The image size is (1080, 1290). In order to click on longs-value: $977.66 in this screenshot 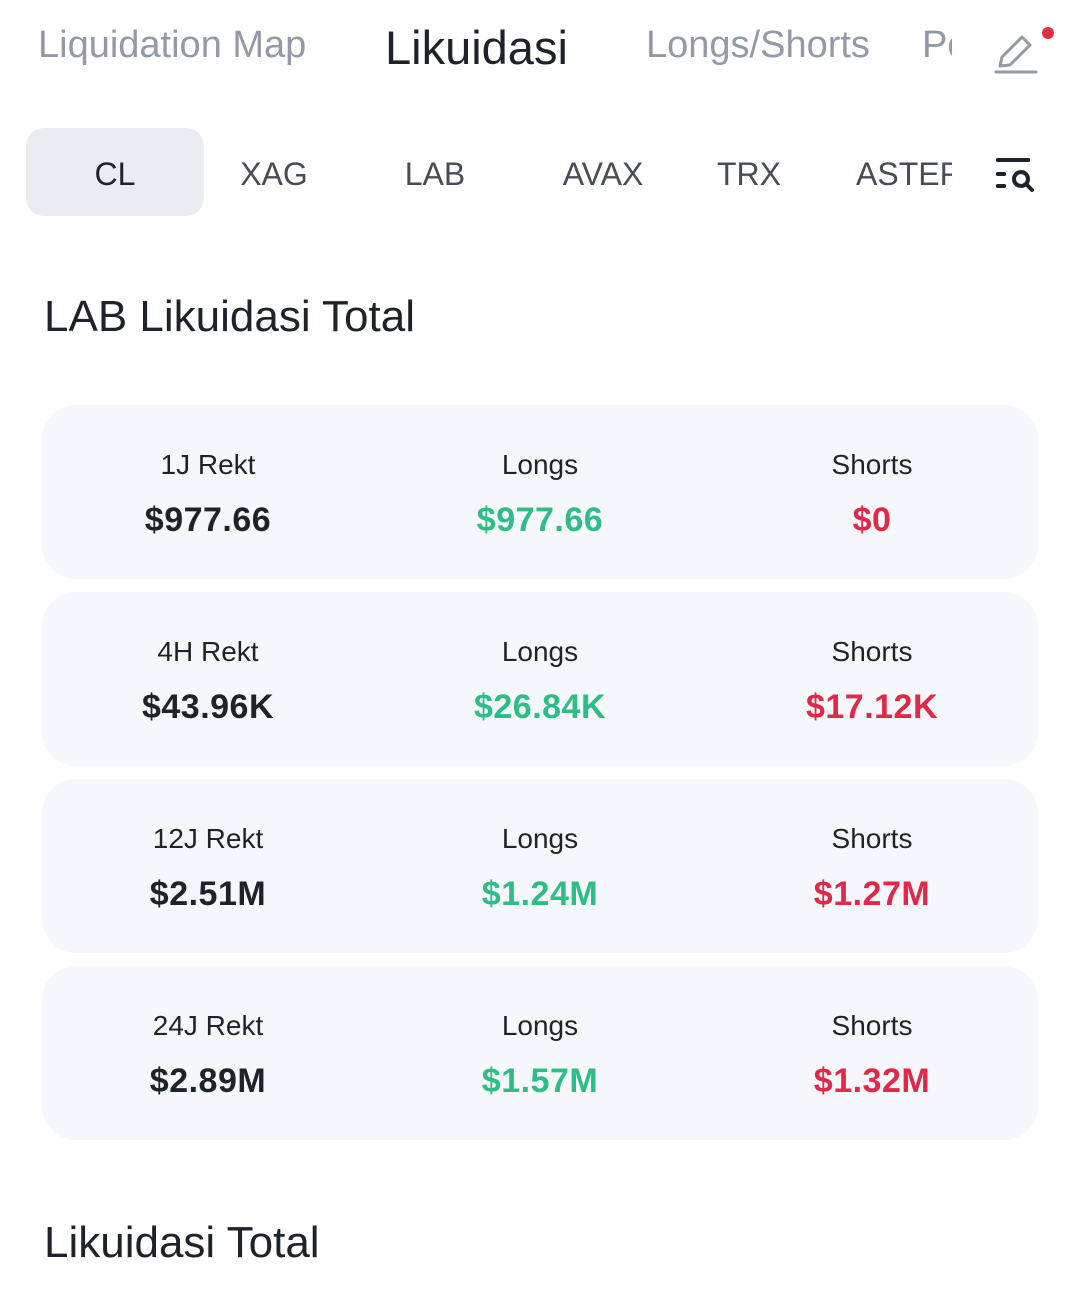, I will do `click(540, 520)`.